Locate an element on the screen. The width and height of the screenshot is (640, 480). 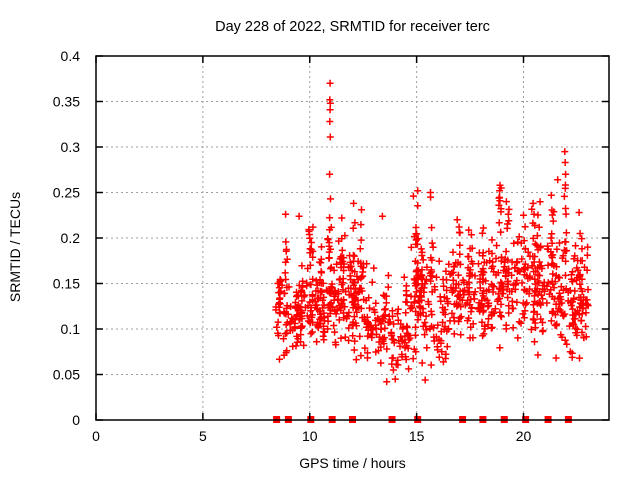
svg-text: 15 is located at coordinates (417, 436).